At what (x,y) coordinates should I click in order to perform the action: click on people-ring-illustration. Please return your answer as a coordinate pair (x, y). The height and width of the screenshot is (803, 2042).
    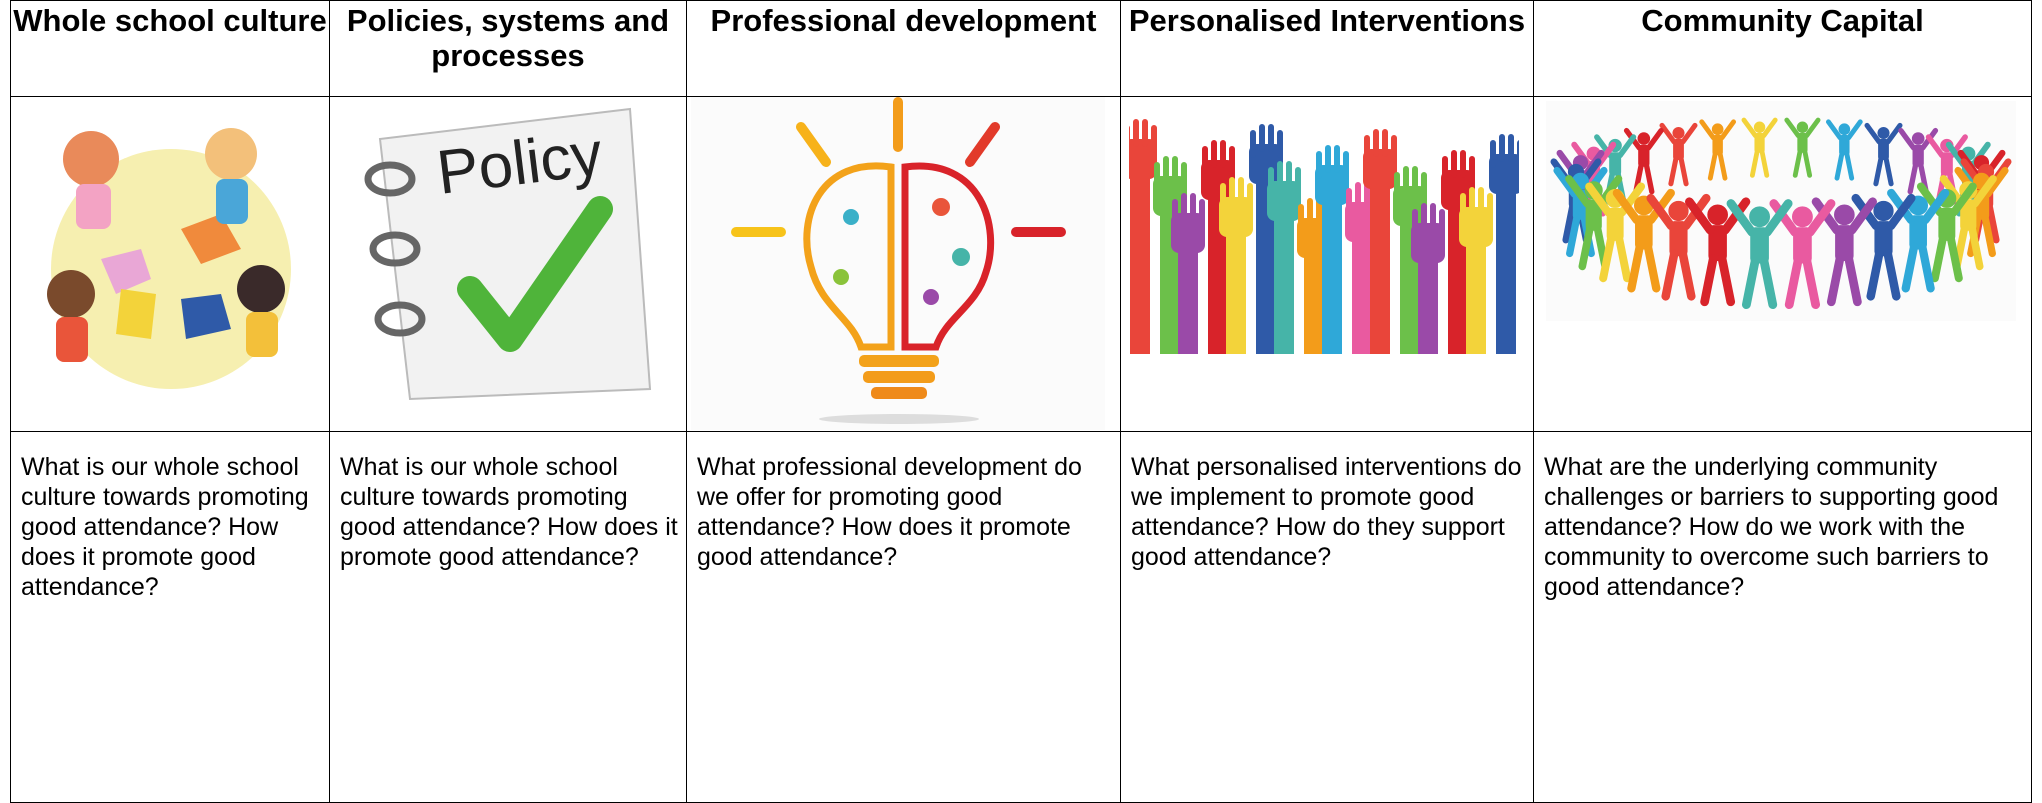
    Looking at the image, I should click on (1781, 211).